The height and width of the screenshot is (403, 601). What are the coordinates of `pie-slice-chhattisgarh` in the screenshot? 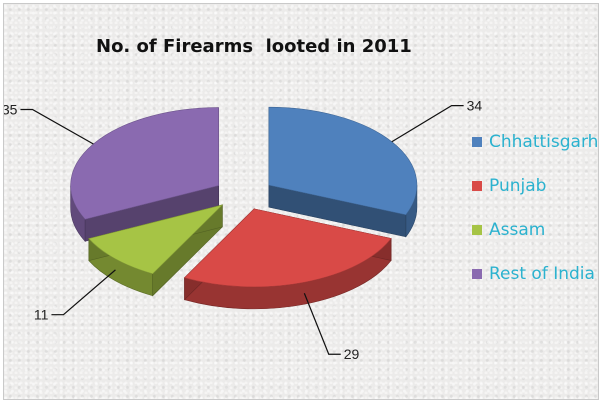 It's located at (343, 172).